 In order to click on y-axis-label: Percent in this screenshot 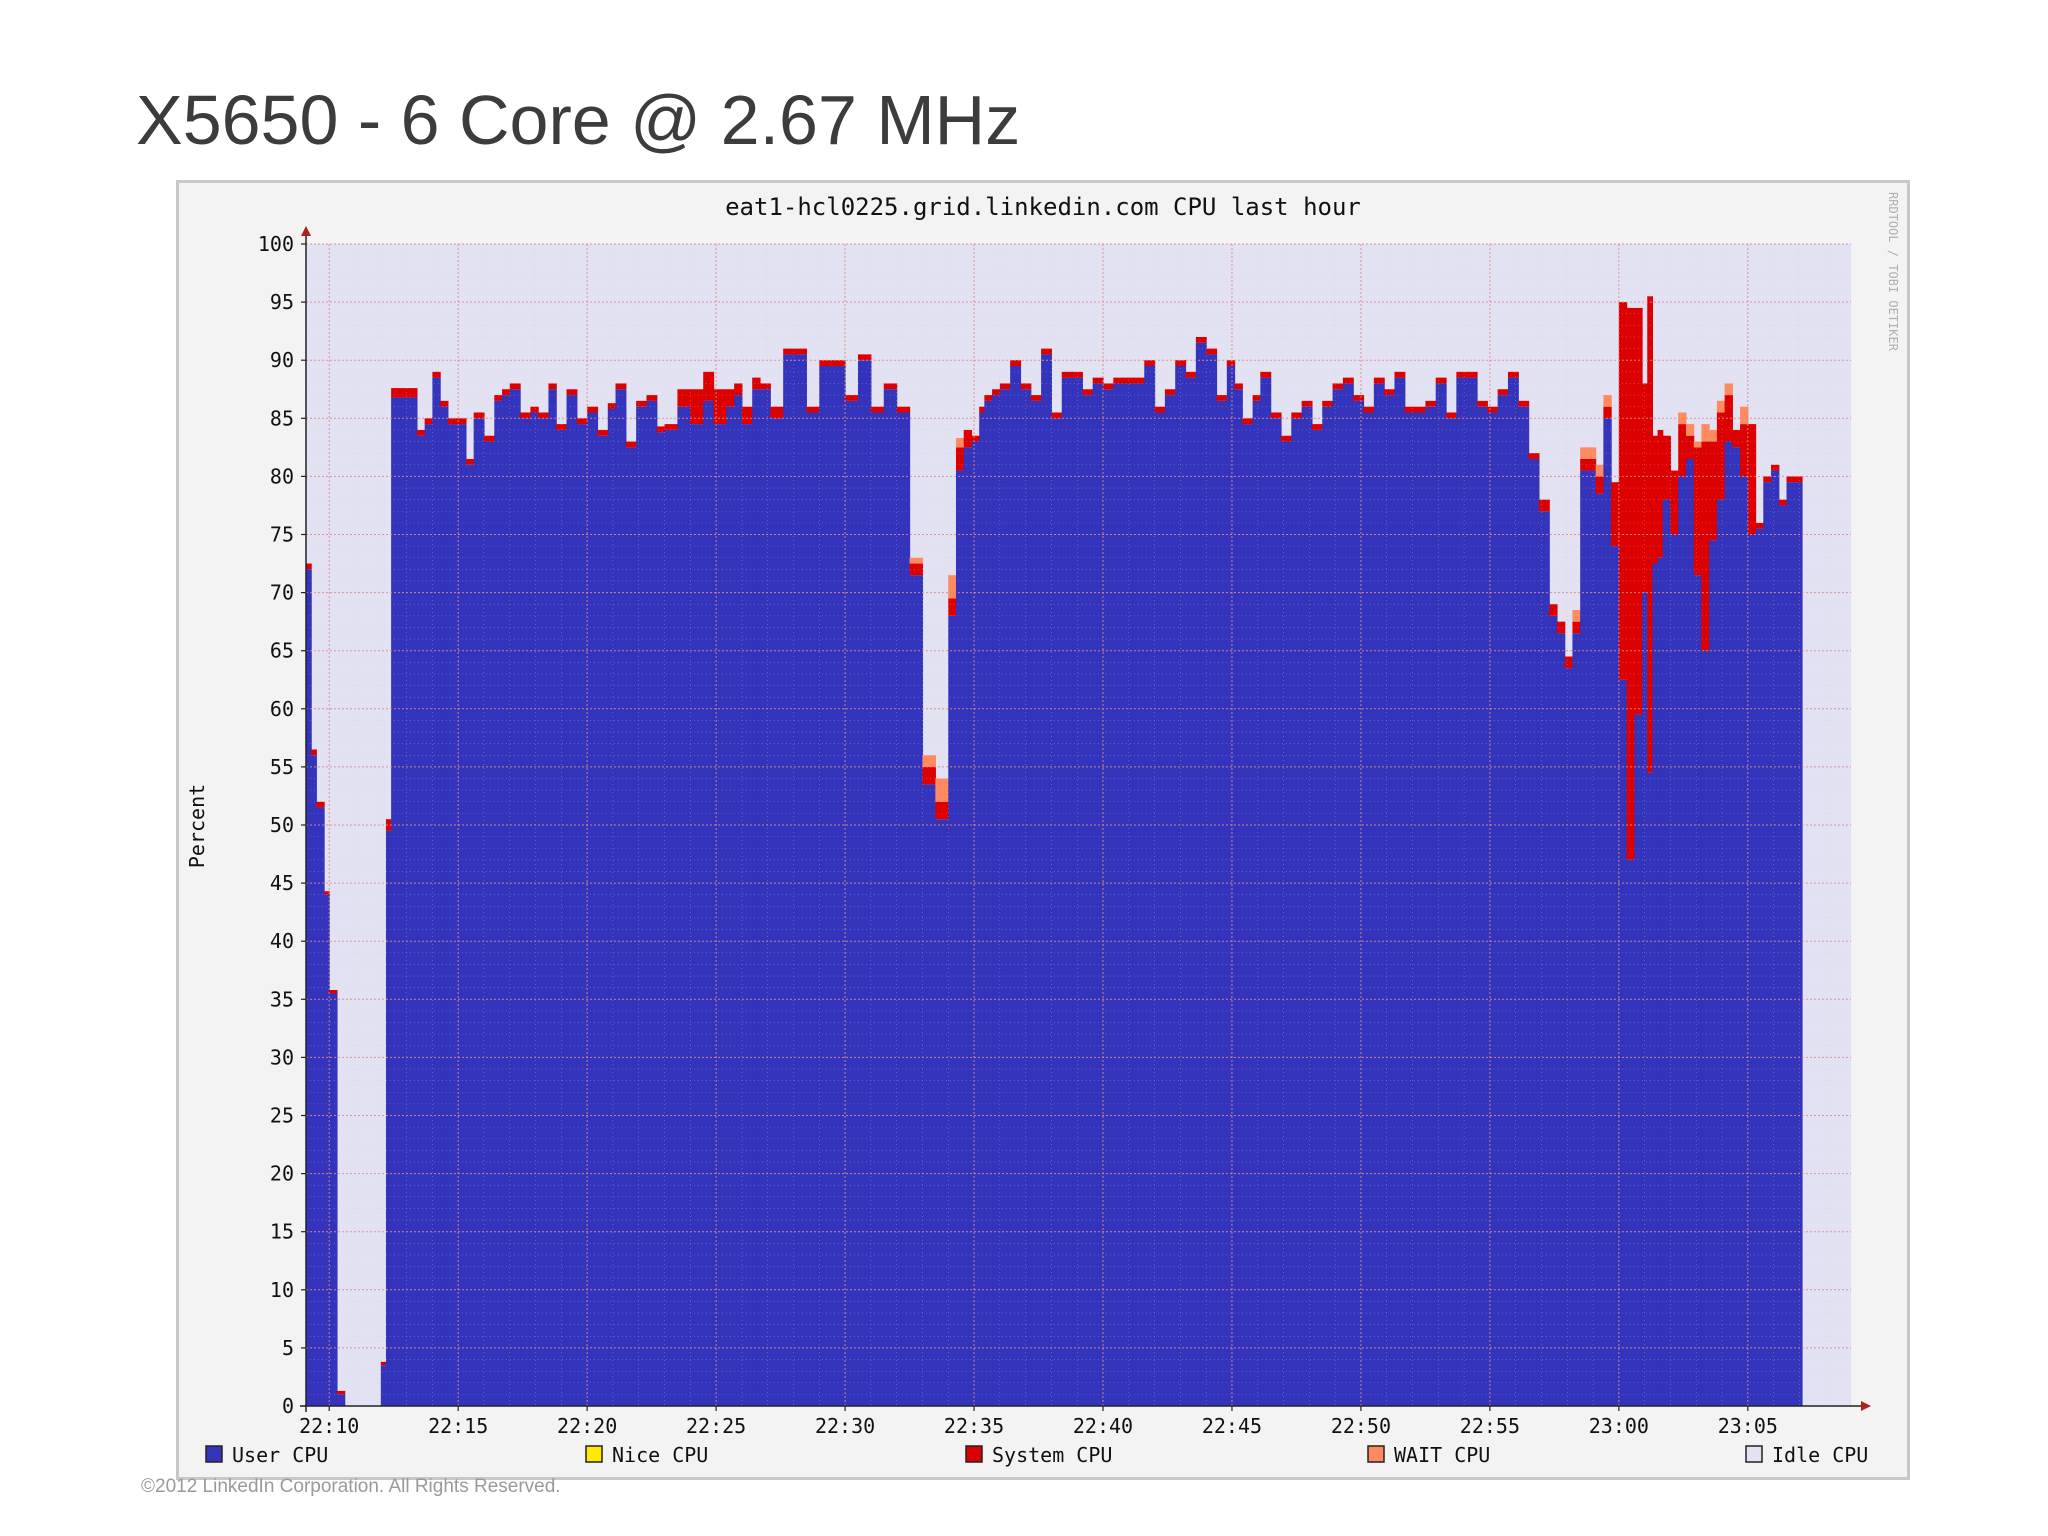, I will do `click(197, 826)`.